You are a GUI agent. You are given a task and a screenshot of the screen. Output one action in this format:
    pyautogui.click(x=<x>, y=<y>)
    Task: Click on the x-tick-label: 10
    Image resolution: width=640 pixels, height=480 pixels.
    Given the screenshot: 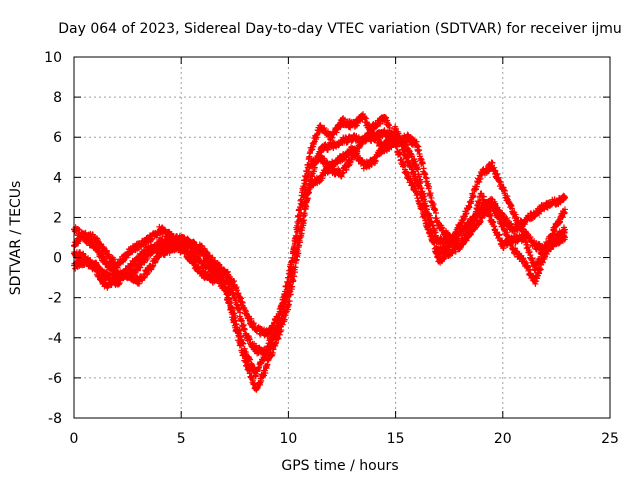 What is the action you would take?
    pyautogui.click(x=288, y=439)
    